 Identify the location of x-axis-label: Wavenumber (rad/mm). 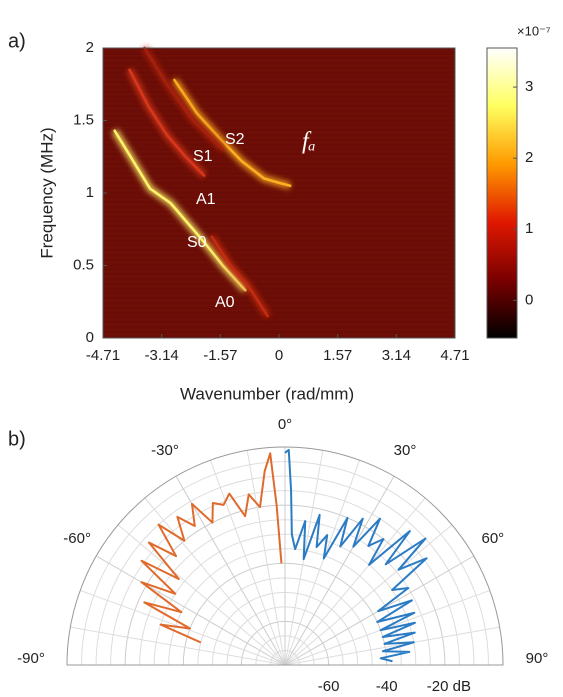
(267, 393).